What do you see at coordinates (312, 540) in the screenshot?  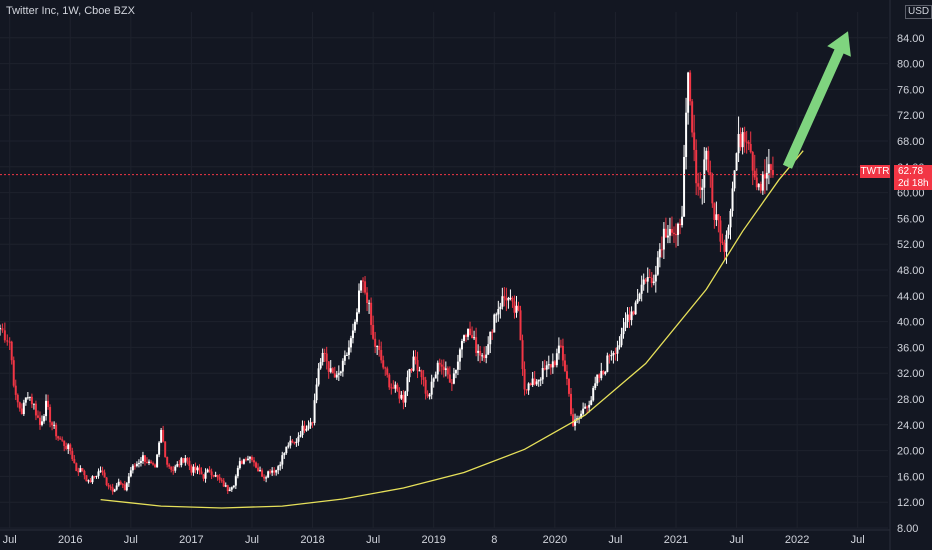 I see `x-tick-label: 2018` at bounding box center [312, 540].